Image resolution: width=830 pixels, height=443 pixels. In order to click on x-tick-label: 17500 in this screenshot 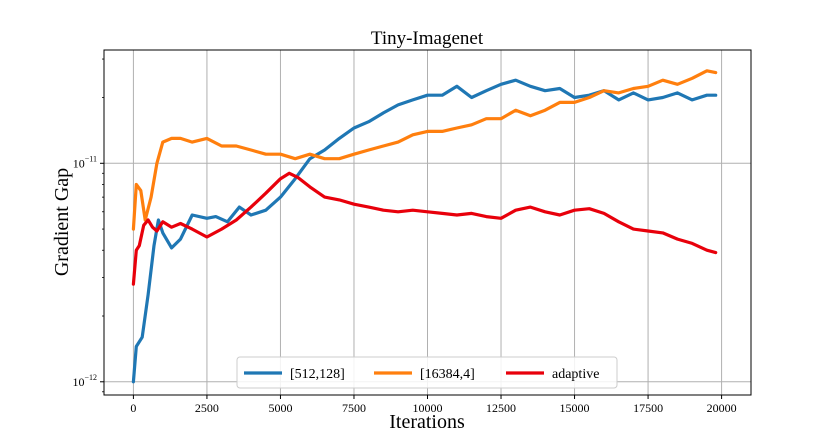, I will do `click(648, 408)`.